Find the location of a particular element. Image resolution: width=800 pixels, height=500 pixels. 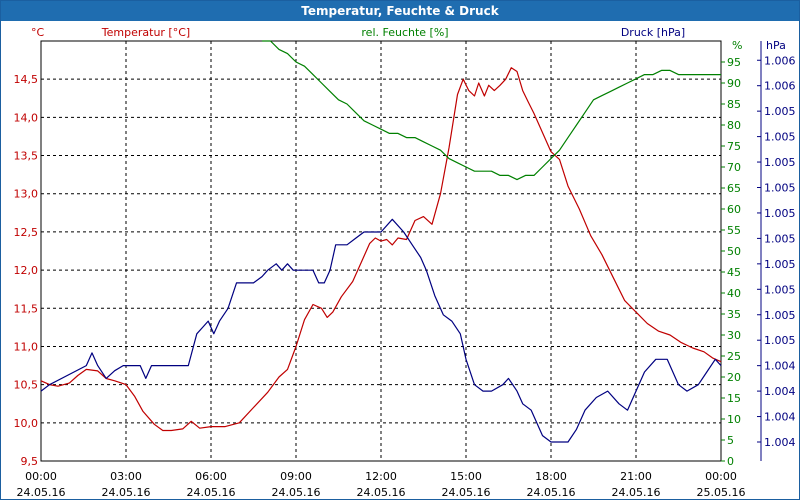

time-tick-label: 18:00 is located at coordinates (551, 476).